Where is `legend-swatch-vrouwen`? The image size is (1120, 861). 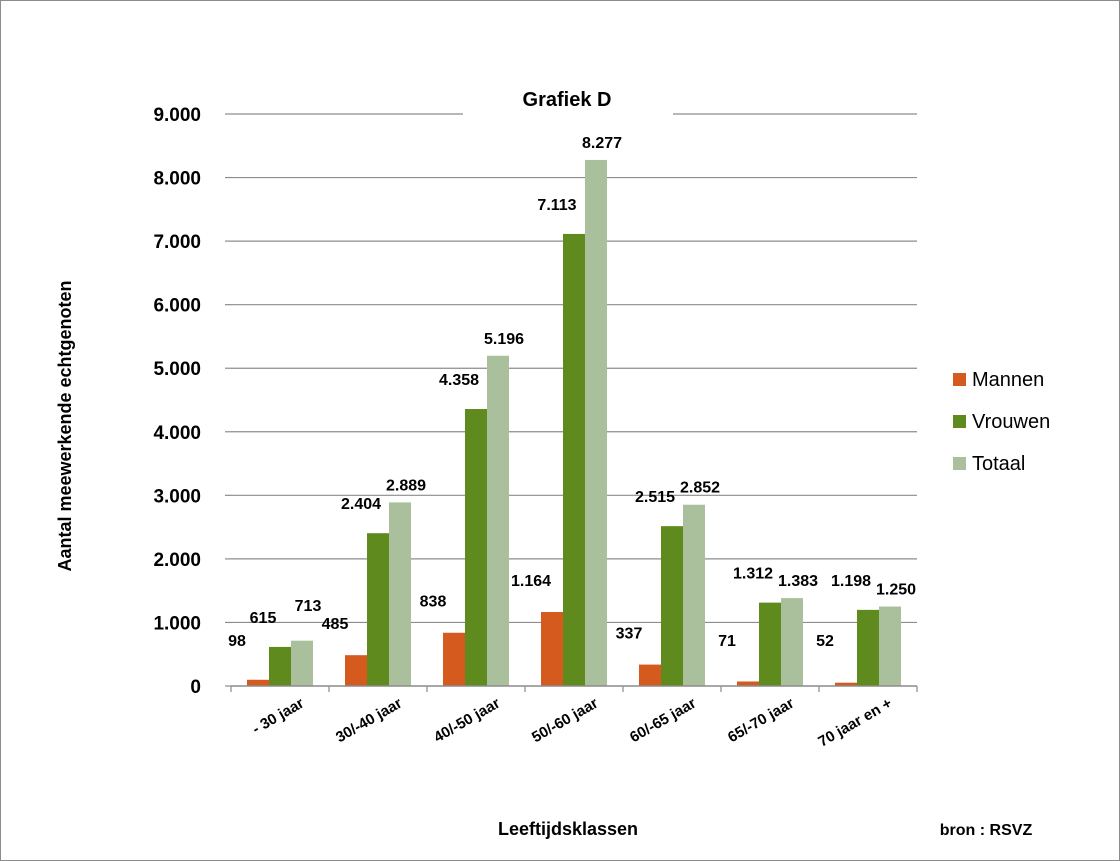 legend-swatch-vrouwen is located at coordinates (959, 421).